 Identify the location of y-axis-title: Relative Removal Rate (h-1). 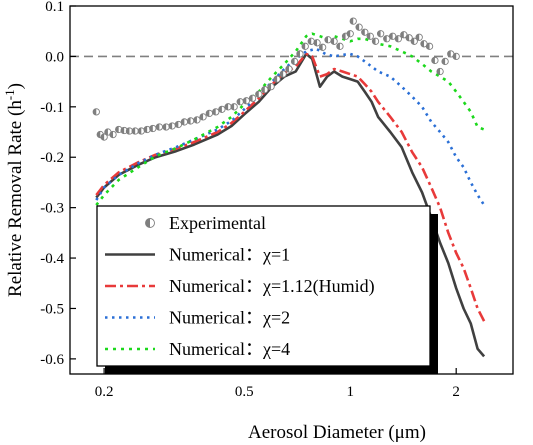
(14, 190).